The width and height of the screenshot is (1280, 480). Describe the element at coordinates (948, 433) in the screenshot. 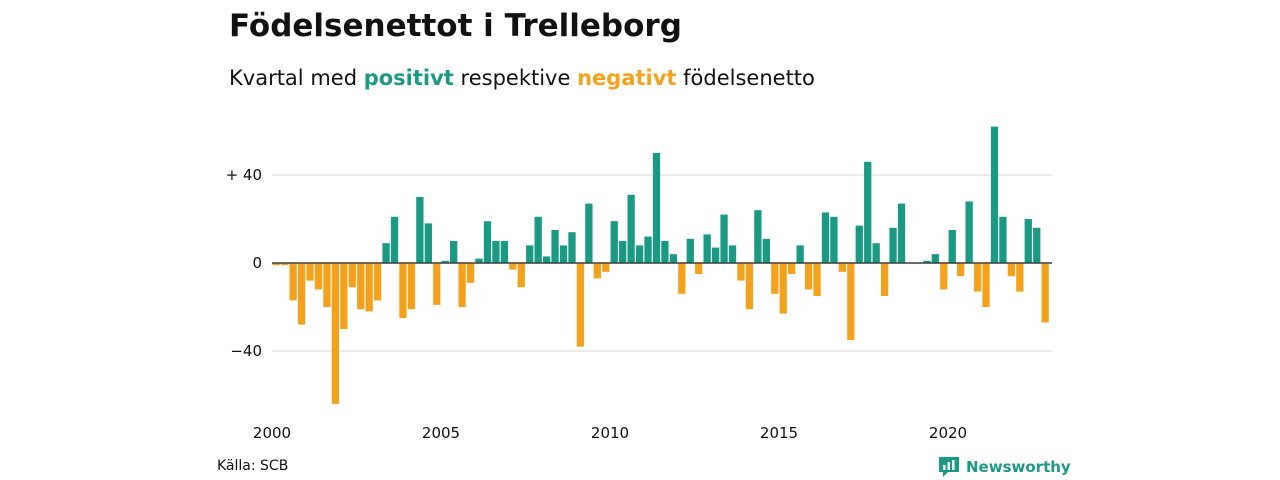

I see `x-tick-label: 2020` at that location.